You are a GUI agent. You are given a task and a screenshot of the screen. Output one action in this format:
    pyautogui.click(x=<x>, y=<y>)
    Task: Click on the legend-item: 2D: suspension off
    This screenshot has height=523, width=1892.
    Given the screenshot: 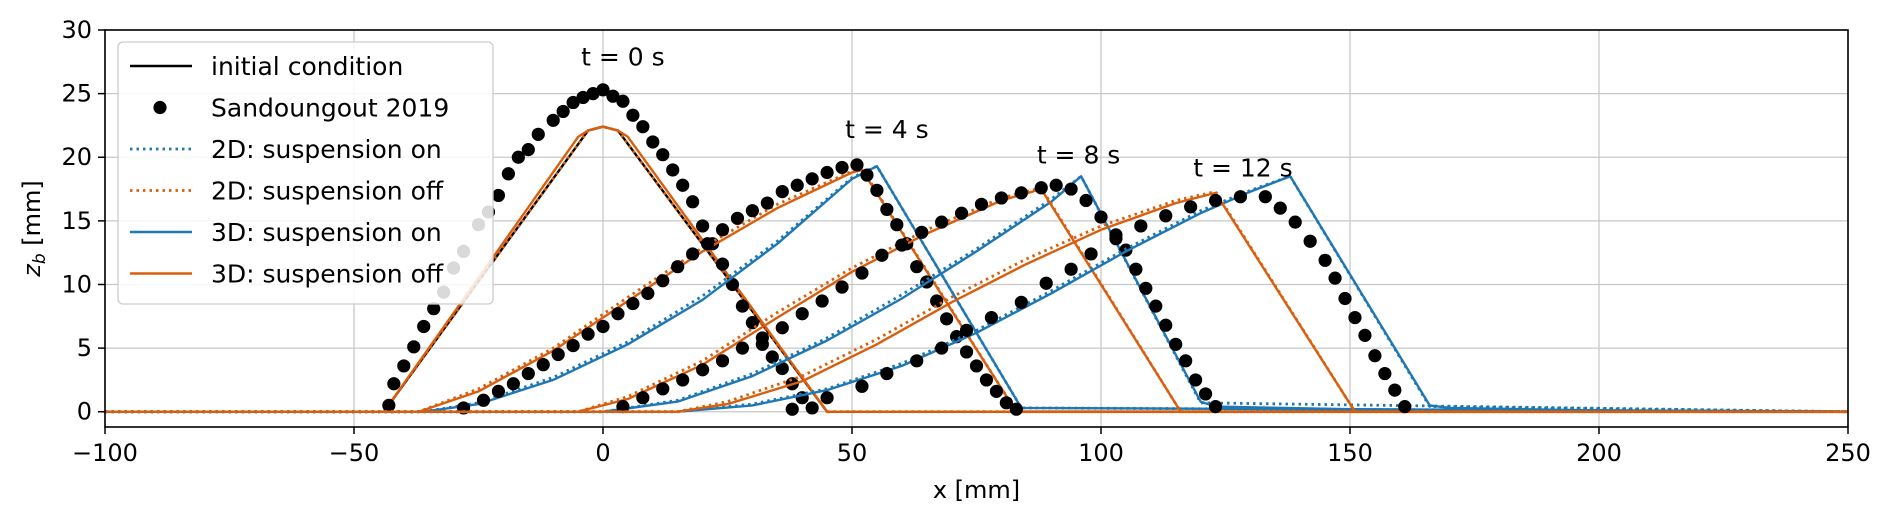 What is the action you would take?
    pyautogui.click(x=287, y=191)
    